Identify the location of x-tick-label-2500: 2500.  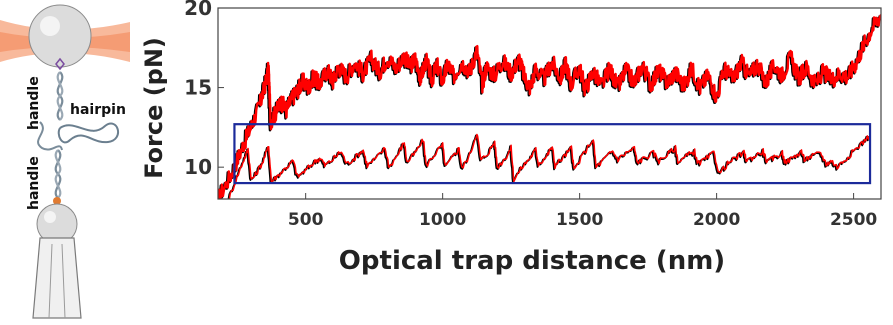
(853, 220).